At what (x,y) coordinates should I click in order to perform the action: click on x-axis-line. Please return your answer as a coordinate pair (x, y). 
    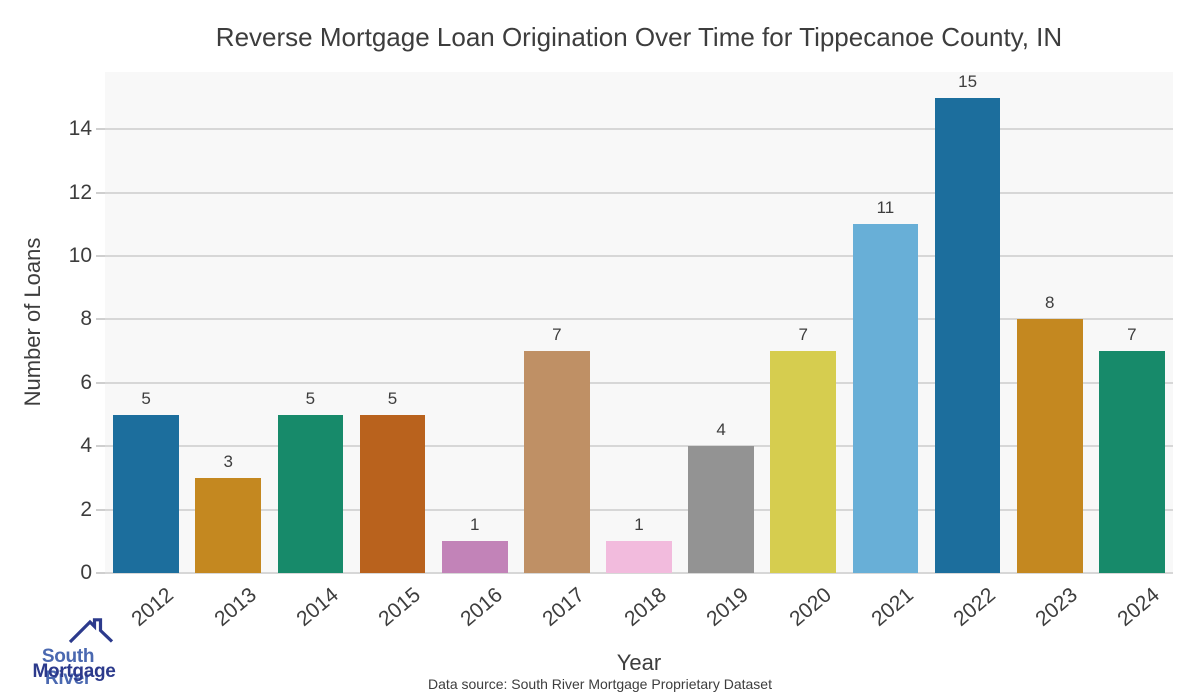
    Looking at the image, I should click on (639, 573).